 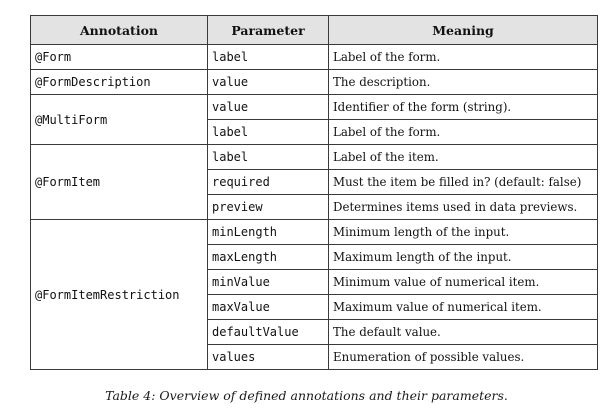 What do you see at coordinates (268, 182) in the screenshot?
I see `parameter-cell: required` at bounding box center [268, 182].